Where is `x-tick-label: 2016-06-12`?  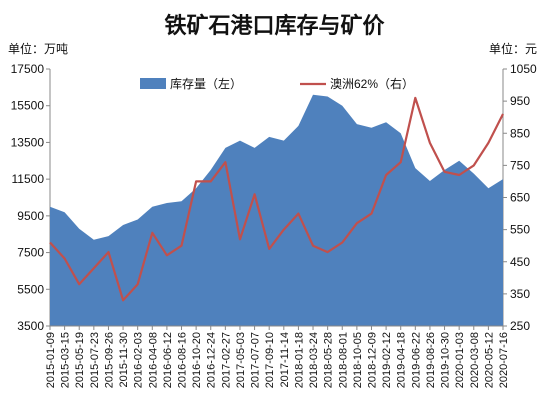
x-tick-label: 2016-06-12 is located at coordinates (168, 360).